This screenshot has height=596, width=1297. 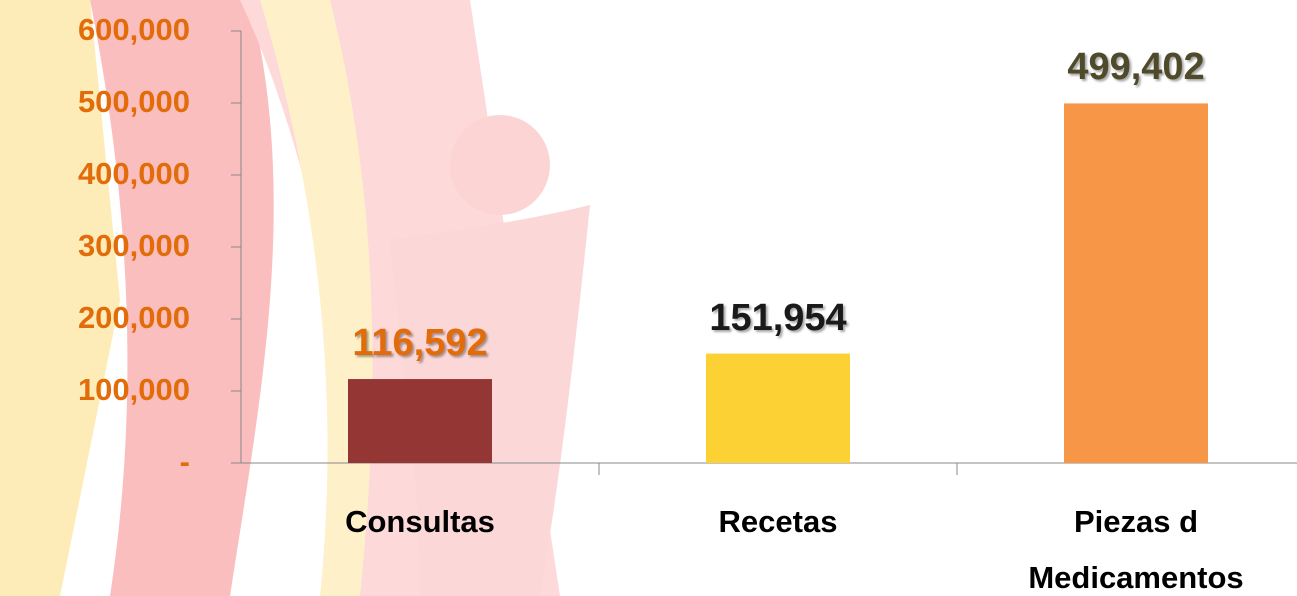 I want to click on value-label: 151,954, so click(x=778, y=317).